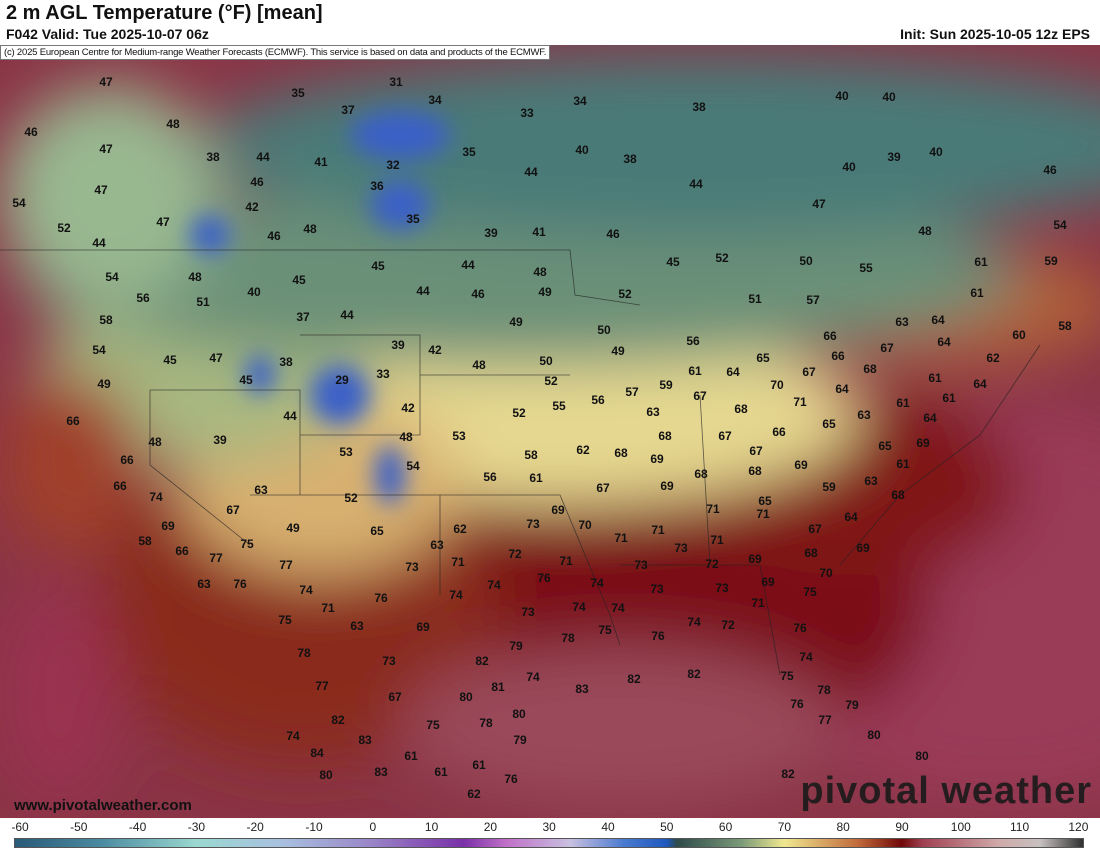  Describe the element at coordinates (784, 827) in the screenshot. I see `colorbar-tick-label: 70` at that location.